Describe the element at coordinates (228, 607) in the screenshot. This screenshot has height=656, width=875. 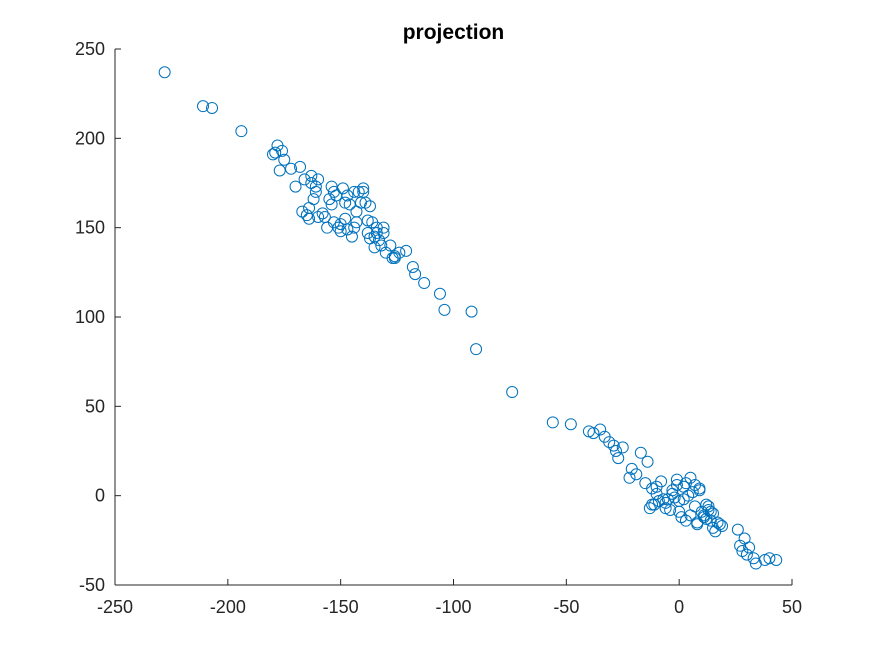
I see `x-tick-label: -200` at that location.